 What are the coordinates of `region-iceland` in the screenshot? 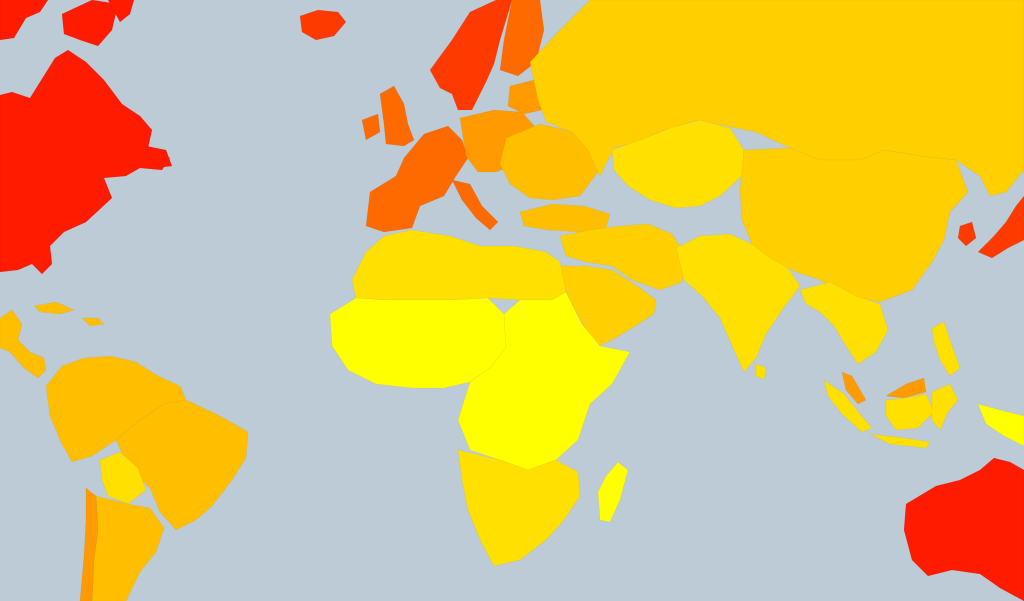 It's located at (323, 25).